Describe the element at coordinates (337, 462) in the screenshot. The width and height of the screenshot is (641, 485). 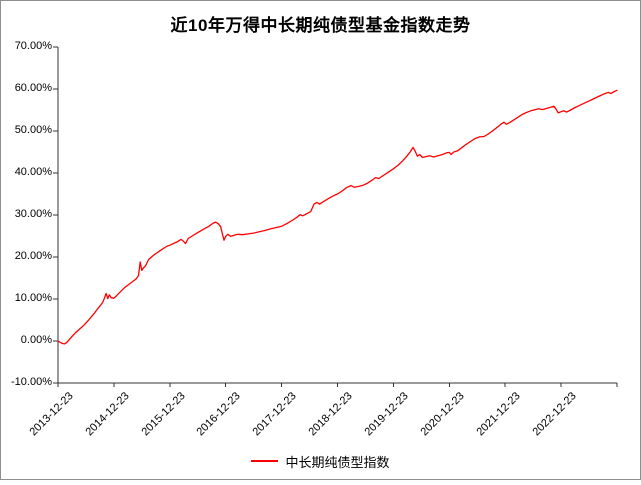
I see `legend-series-label: 中长期纯债型指数` at that location.